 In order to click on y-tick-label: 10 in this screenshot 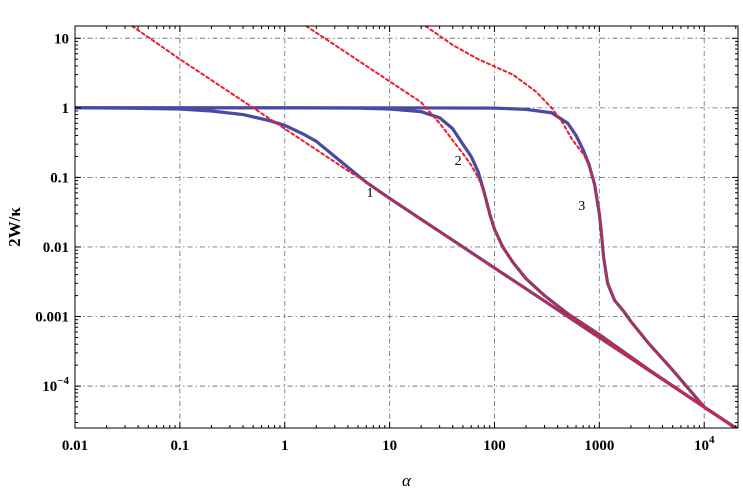, I will do `click(61, 39)`.